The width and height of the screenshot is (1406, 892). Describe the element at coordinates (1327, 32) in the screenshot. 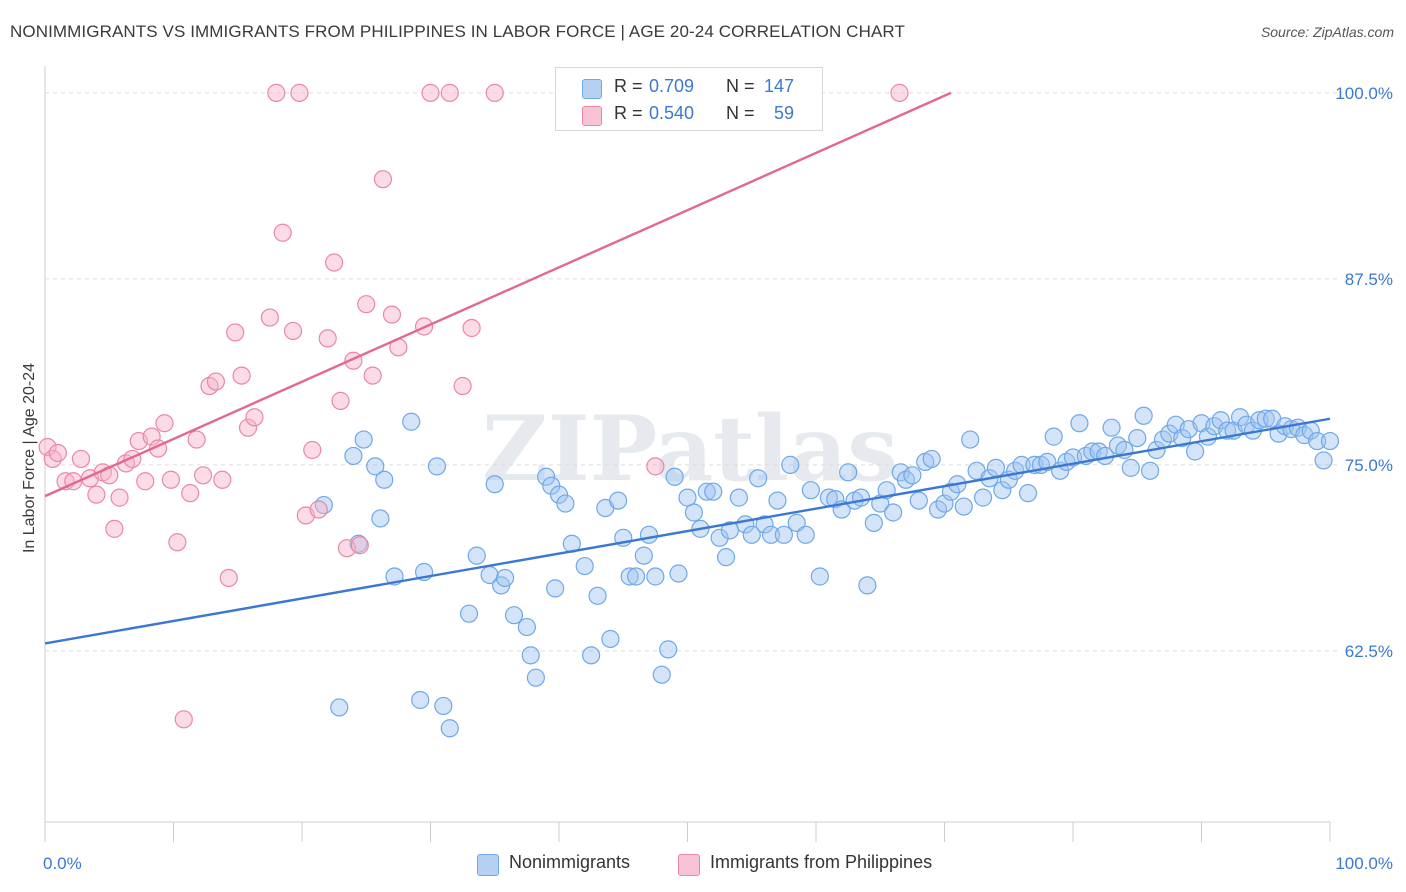

I see `source-credit: Source: ZipAtlas.com` at that location.